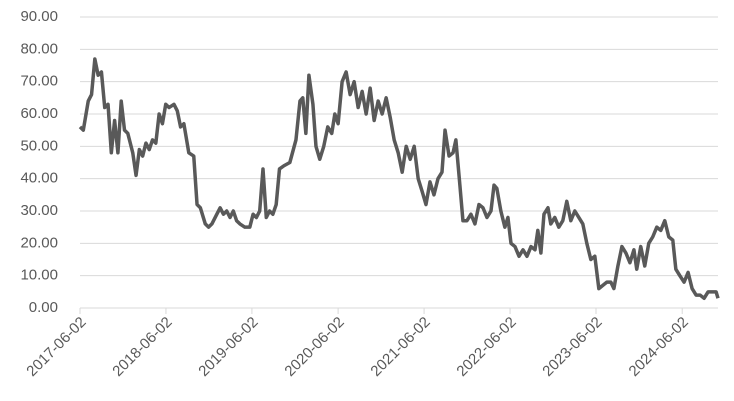 This screenshot has height=401, width=734. I want to click on x-tick-label: 2024-06-02, so click(659, 347).